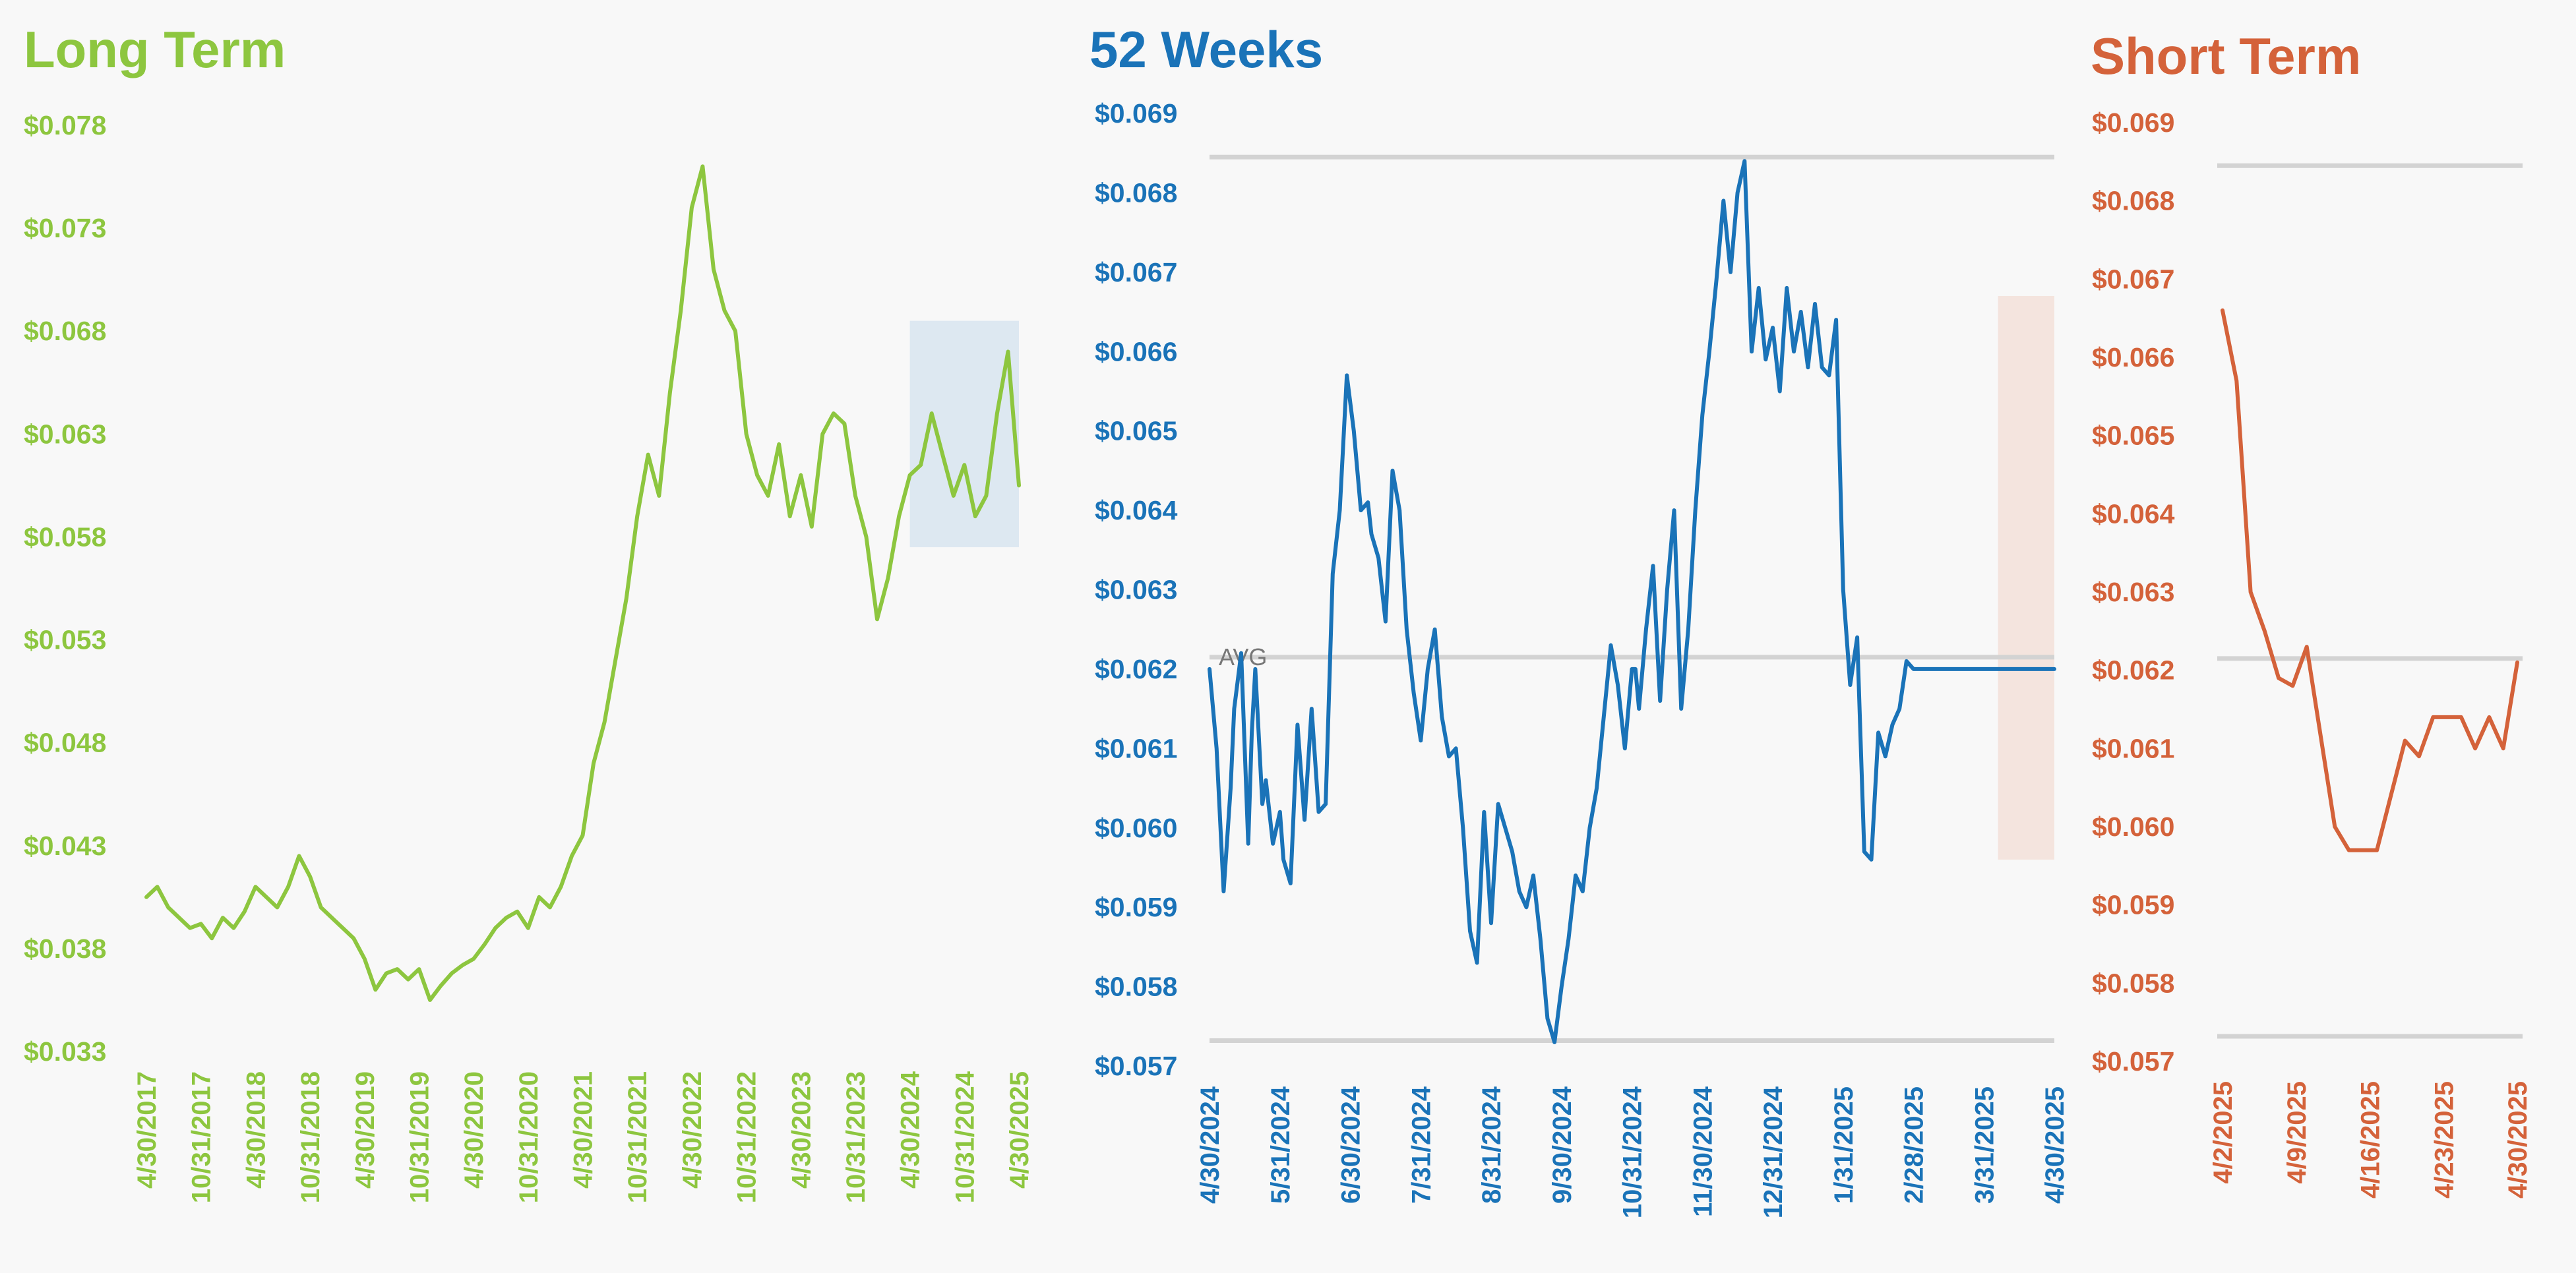 The width and height of the screenshot is (2576, 1273). Describe the element at coordinates (1280, 1145) in the screenshot. I see `x-tick-label: 5/31/2024` at that location.